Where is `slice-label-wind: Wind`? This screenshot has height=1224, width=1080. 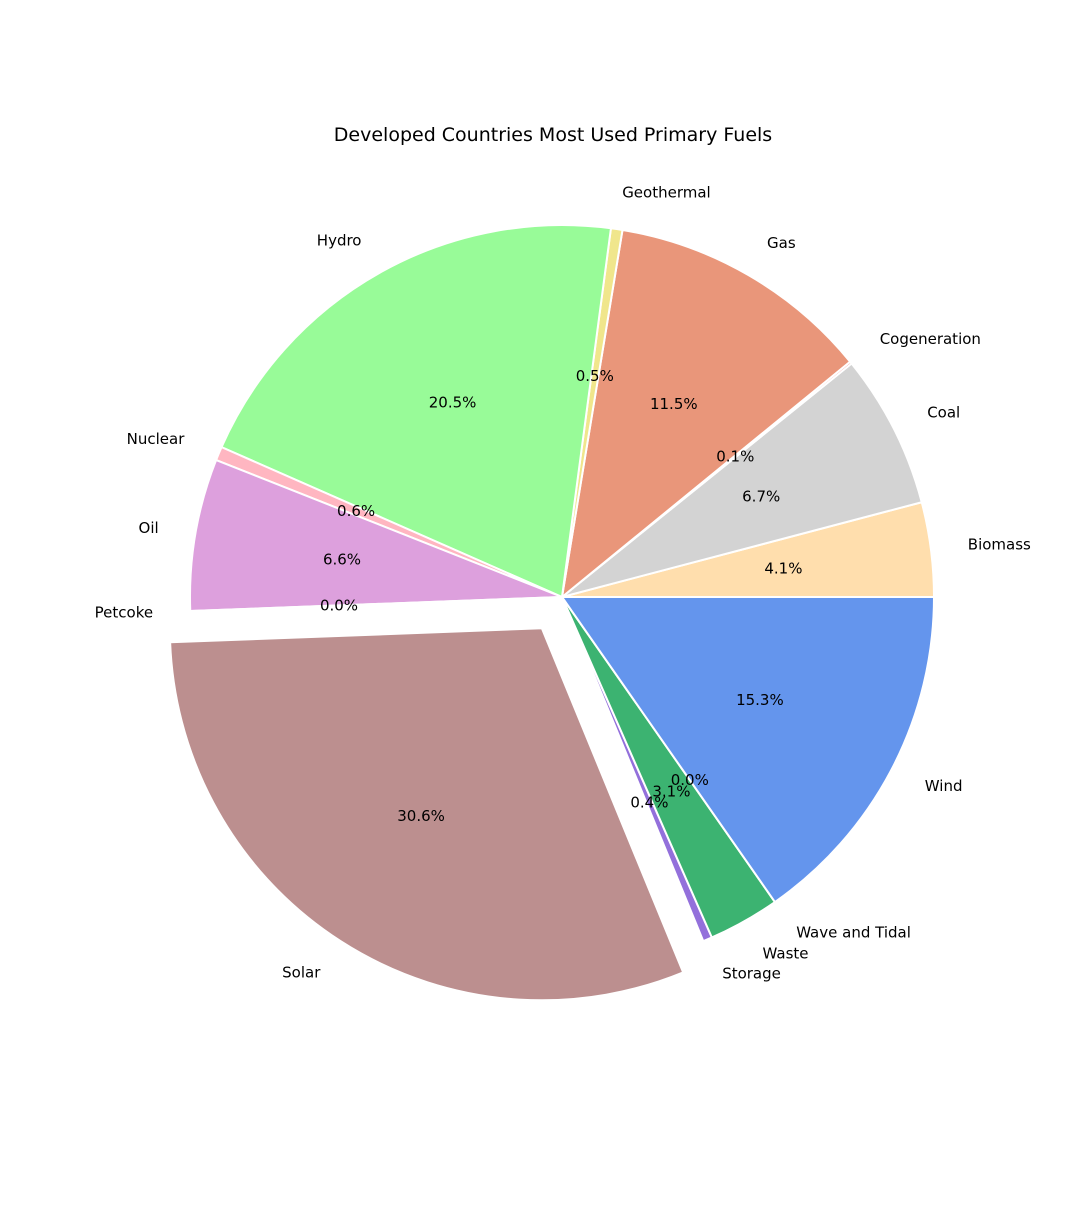
slice-label-wind: Wind is located at coordinates (944, 786).